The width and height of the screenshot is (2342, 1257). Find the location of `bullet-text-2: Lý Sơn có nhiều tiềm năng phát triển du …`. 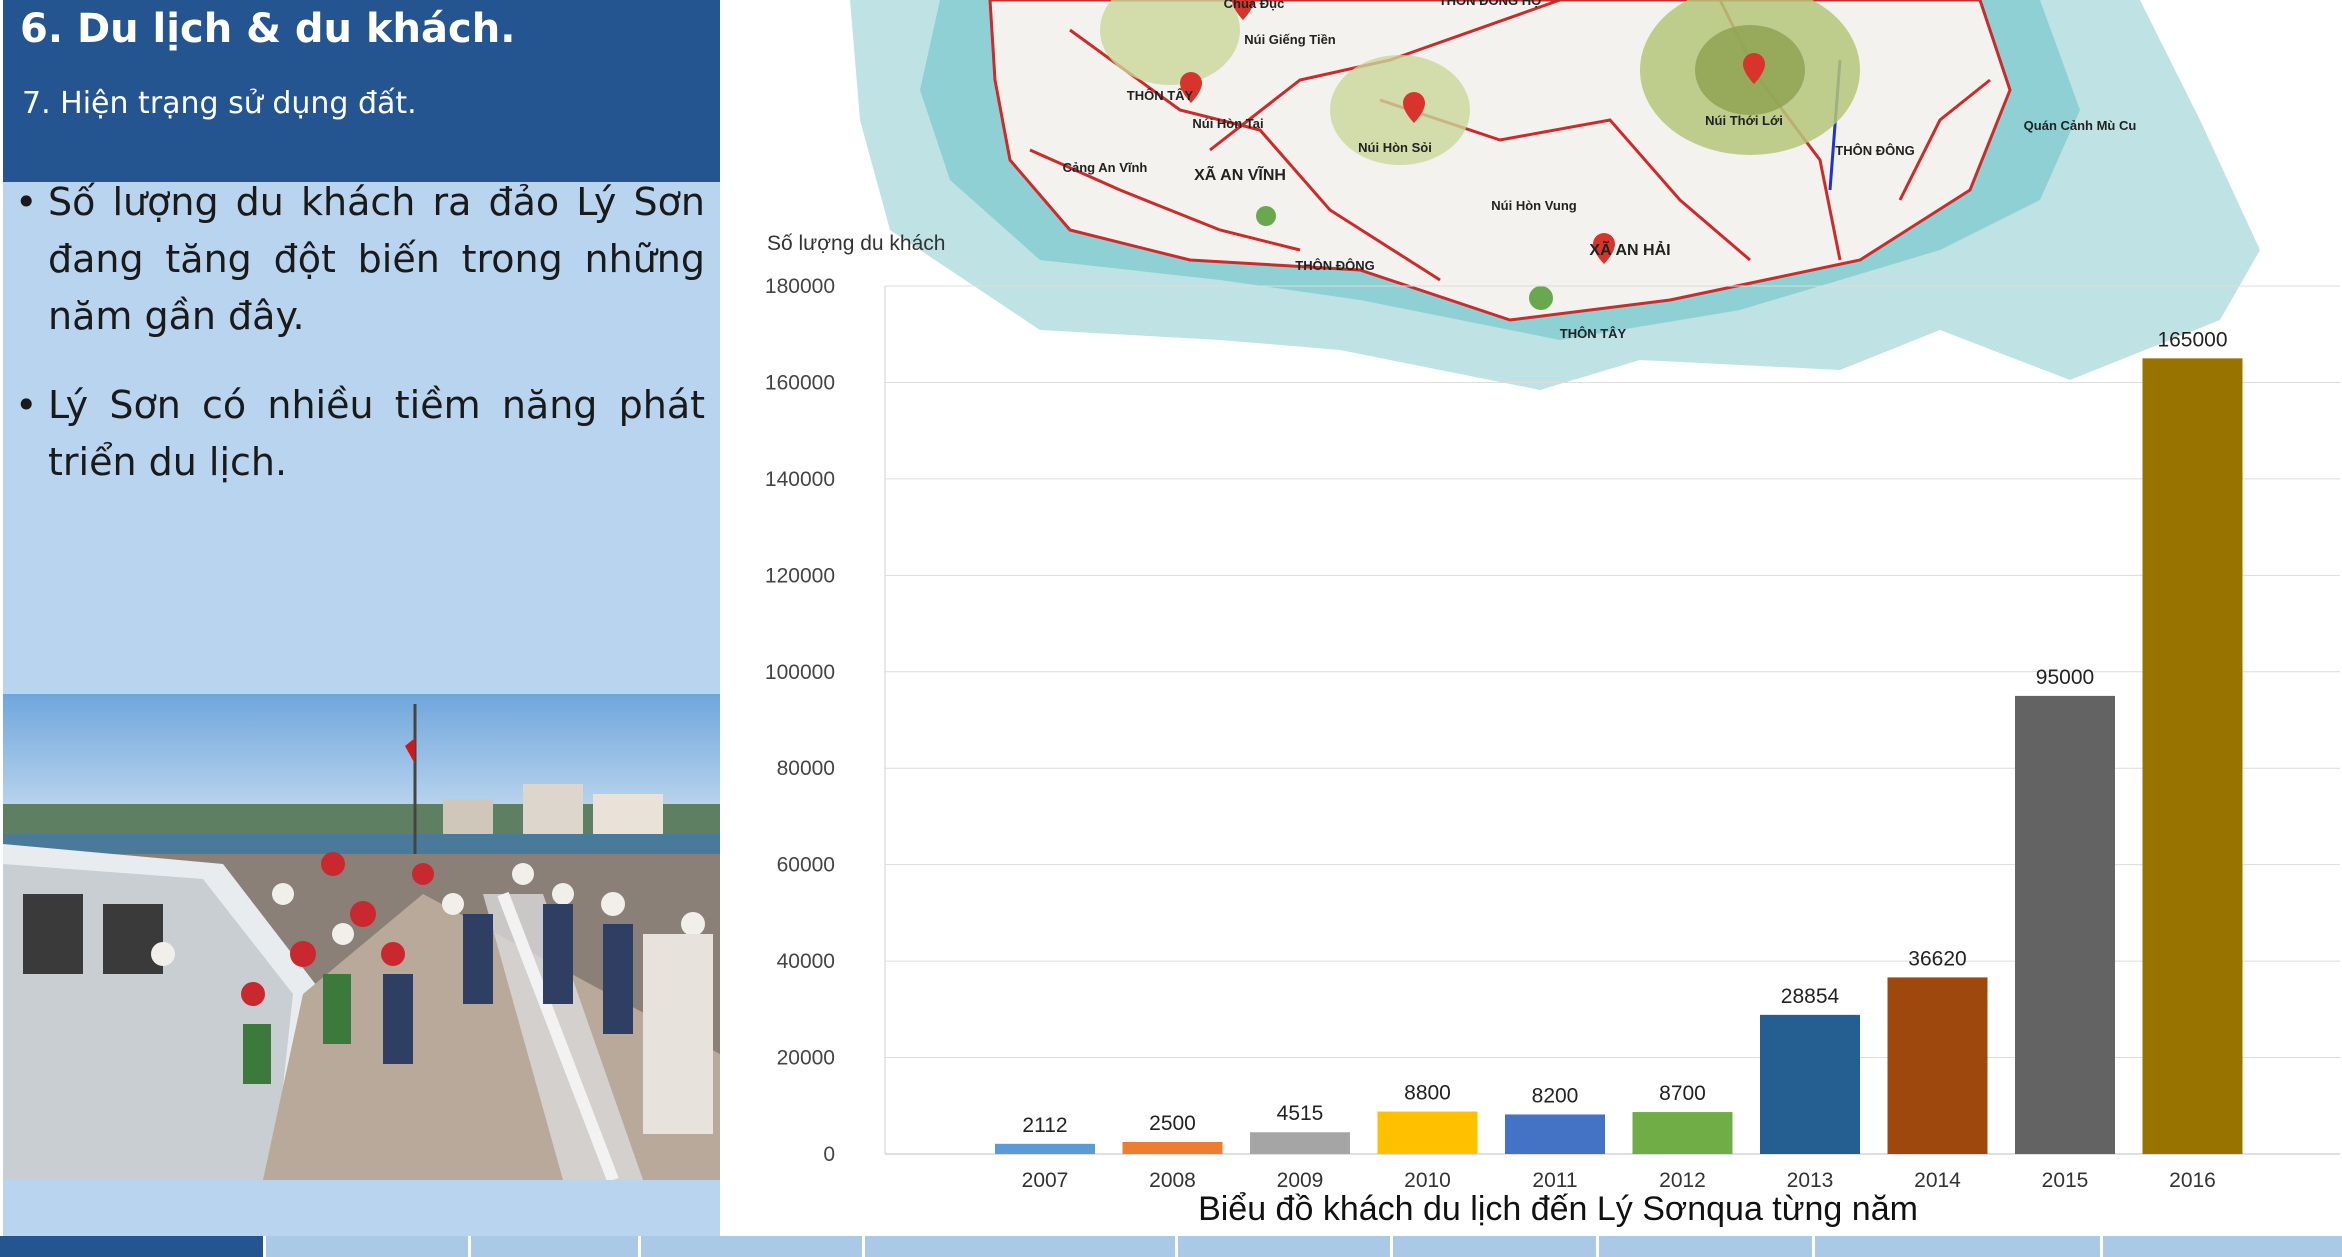

bullet-text-2: Lý Sơn có nhiều tiềm năng phát triển du … is located at coordinates (376, 433).